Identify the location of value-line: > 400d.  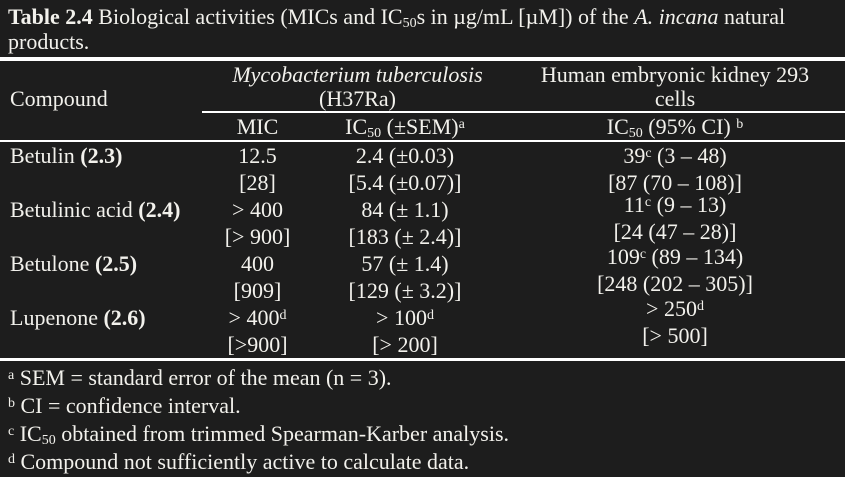
(257, 317).